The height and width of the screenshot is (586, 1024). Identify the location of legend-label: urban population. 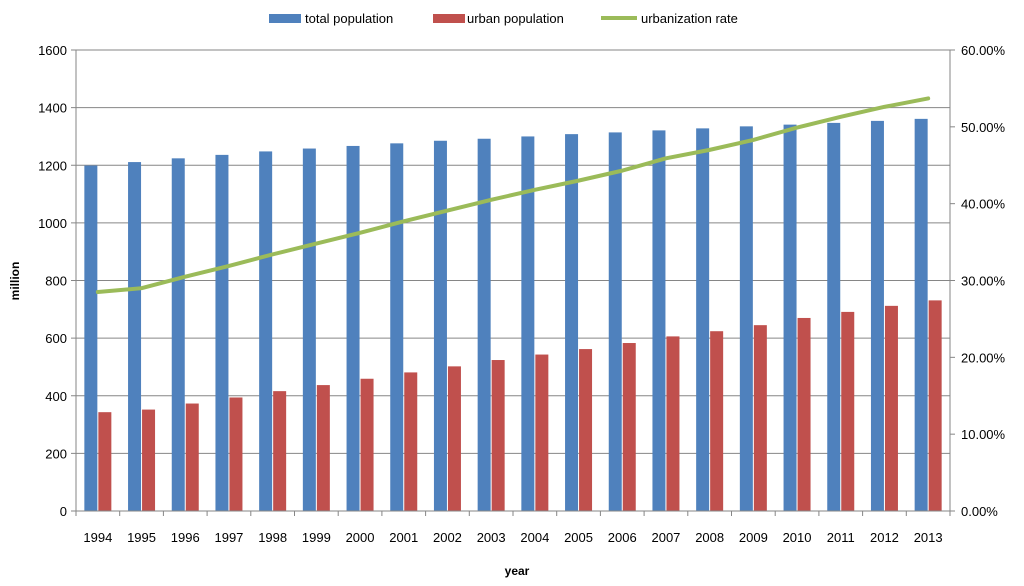
(515, 18).